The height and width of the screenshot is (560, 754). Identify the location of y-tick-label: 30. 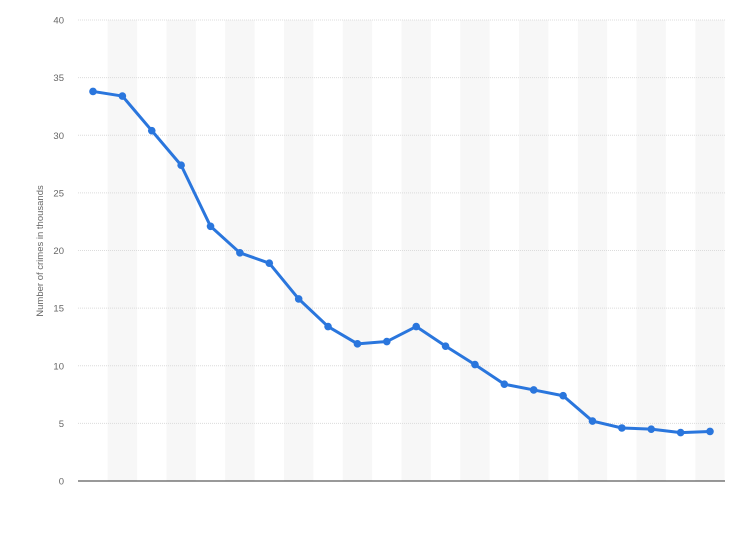
(58, 136).